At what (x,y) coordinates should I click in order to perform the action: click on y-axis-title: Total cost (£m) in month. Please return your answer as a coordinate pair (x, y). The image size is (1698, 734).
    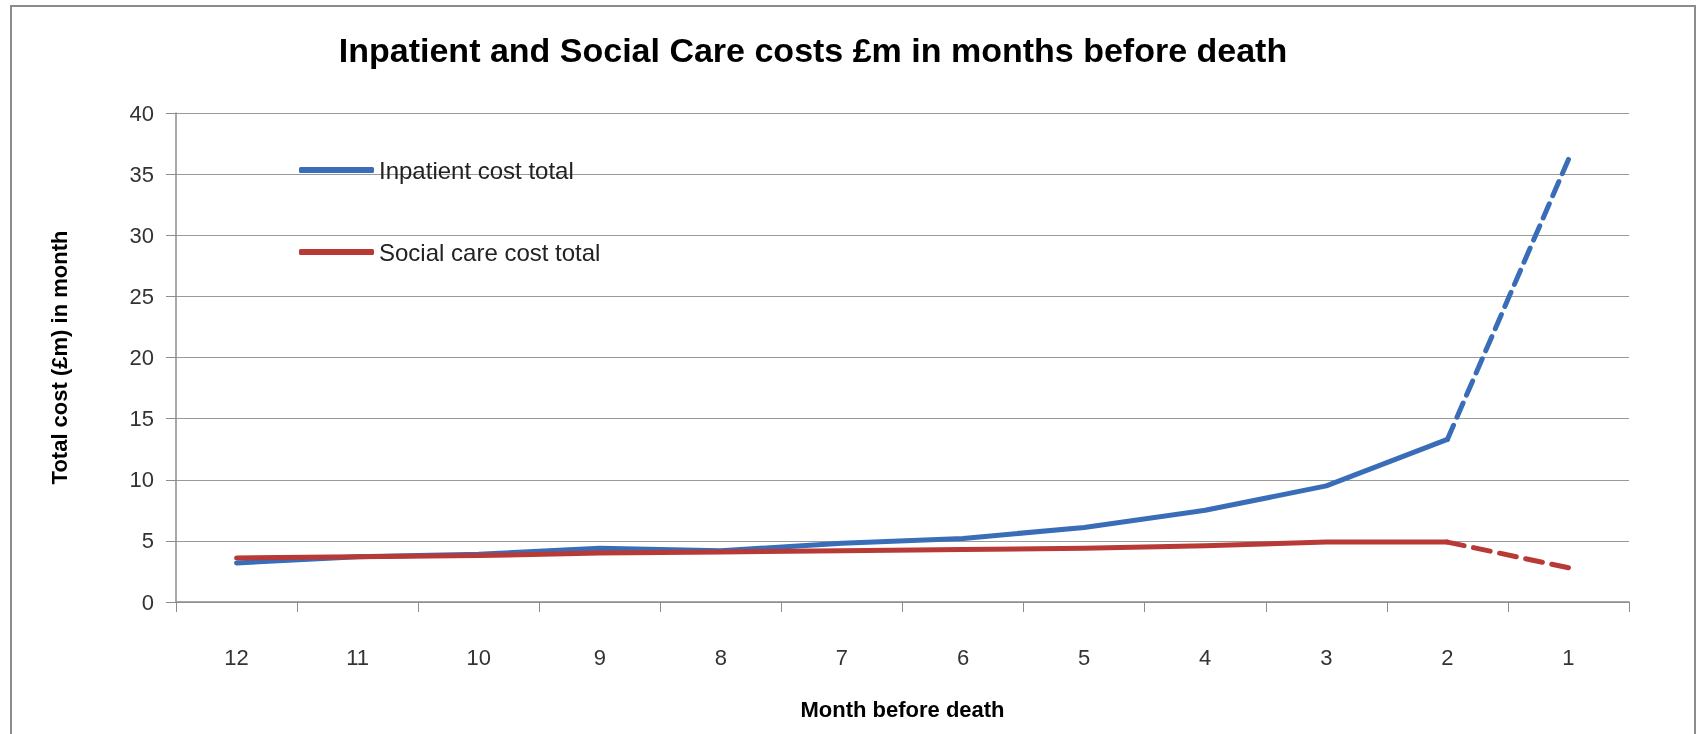
    Looking at the image, I should click on (59, 357).